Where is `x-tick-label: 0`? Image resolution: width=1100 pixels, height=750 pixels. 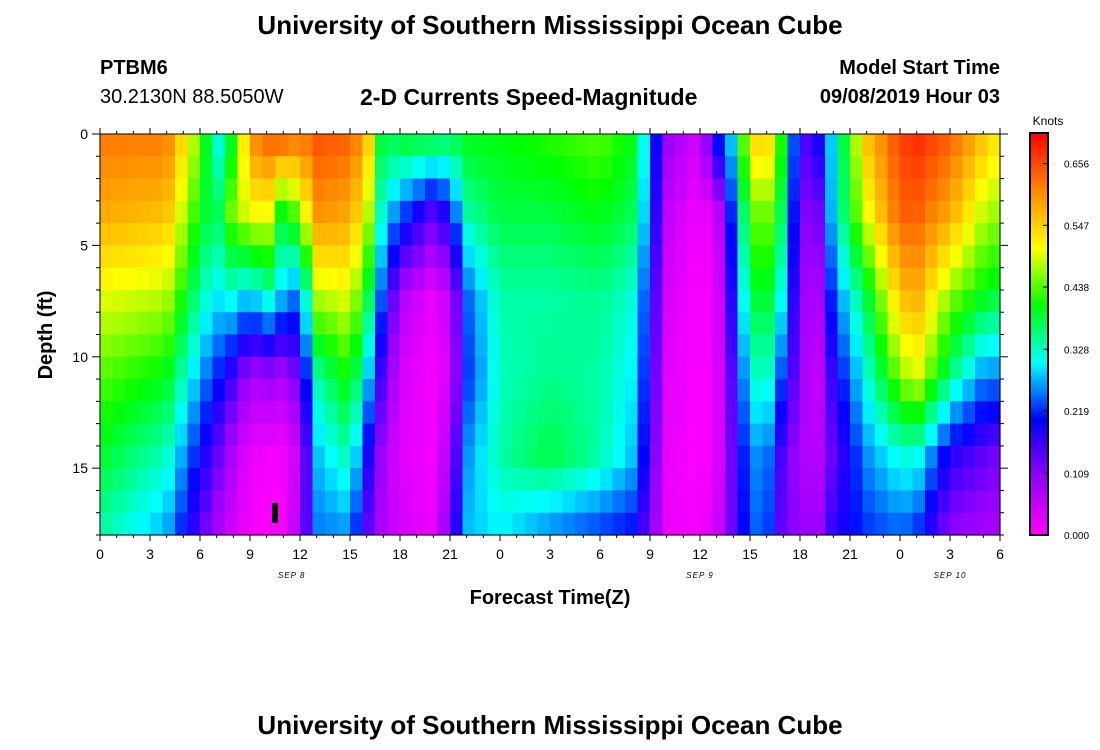 x-tick-label: 0 is located at coordinates (900, 554).